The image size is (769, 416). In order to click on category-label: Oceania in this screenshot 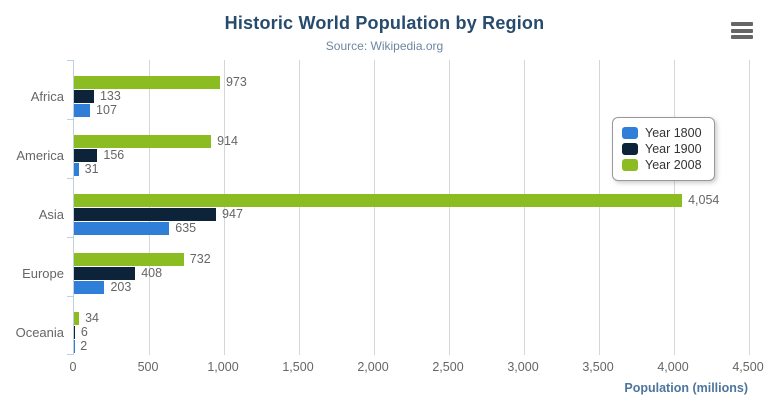, I will do `click(39, 332)`.